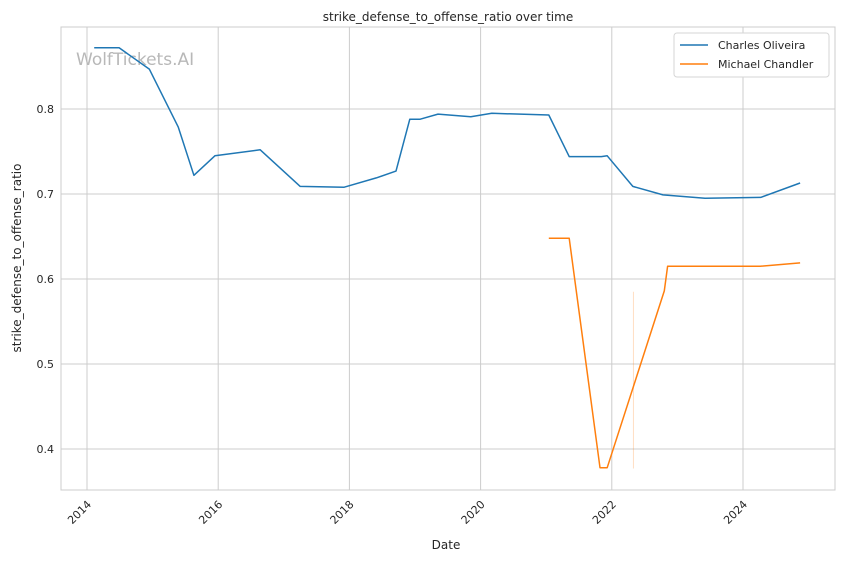 The image size is (844, 565). I want to click on y-axis-label: strike_defense_to_offense_ratio, so click(17, 258).